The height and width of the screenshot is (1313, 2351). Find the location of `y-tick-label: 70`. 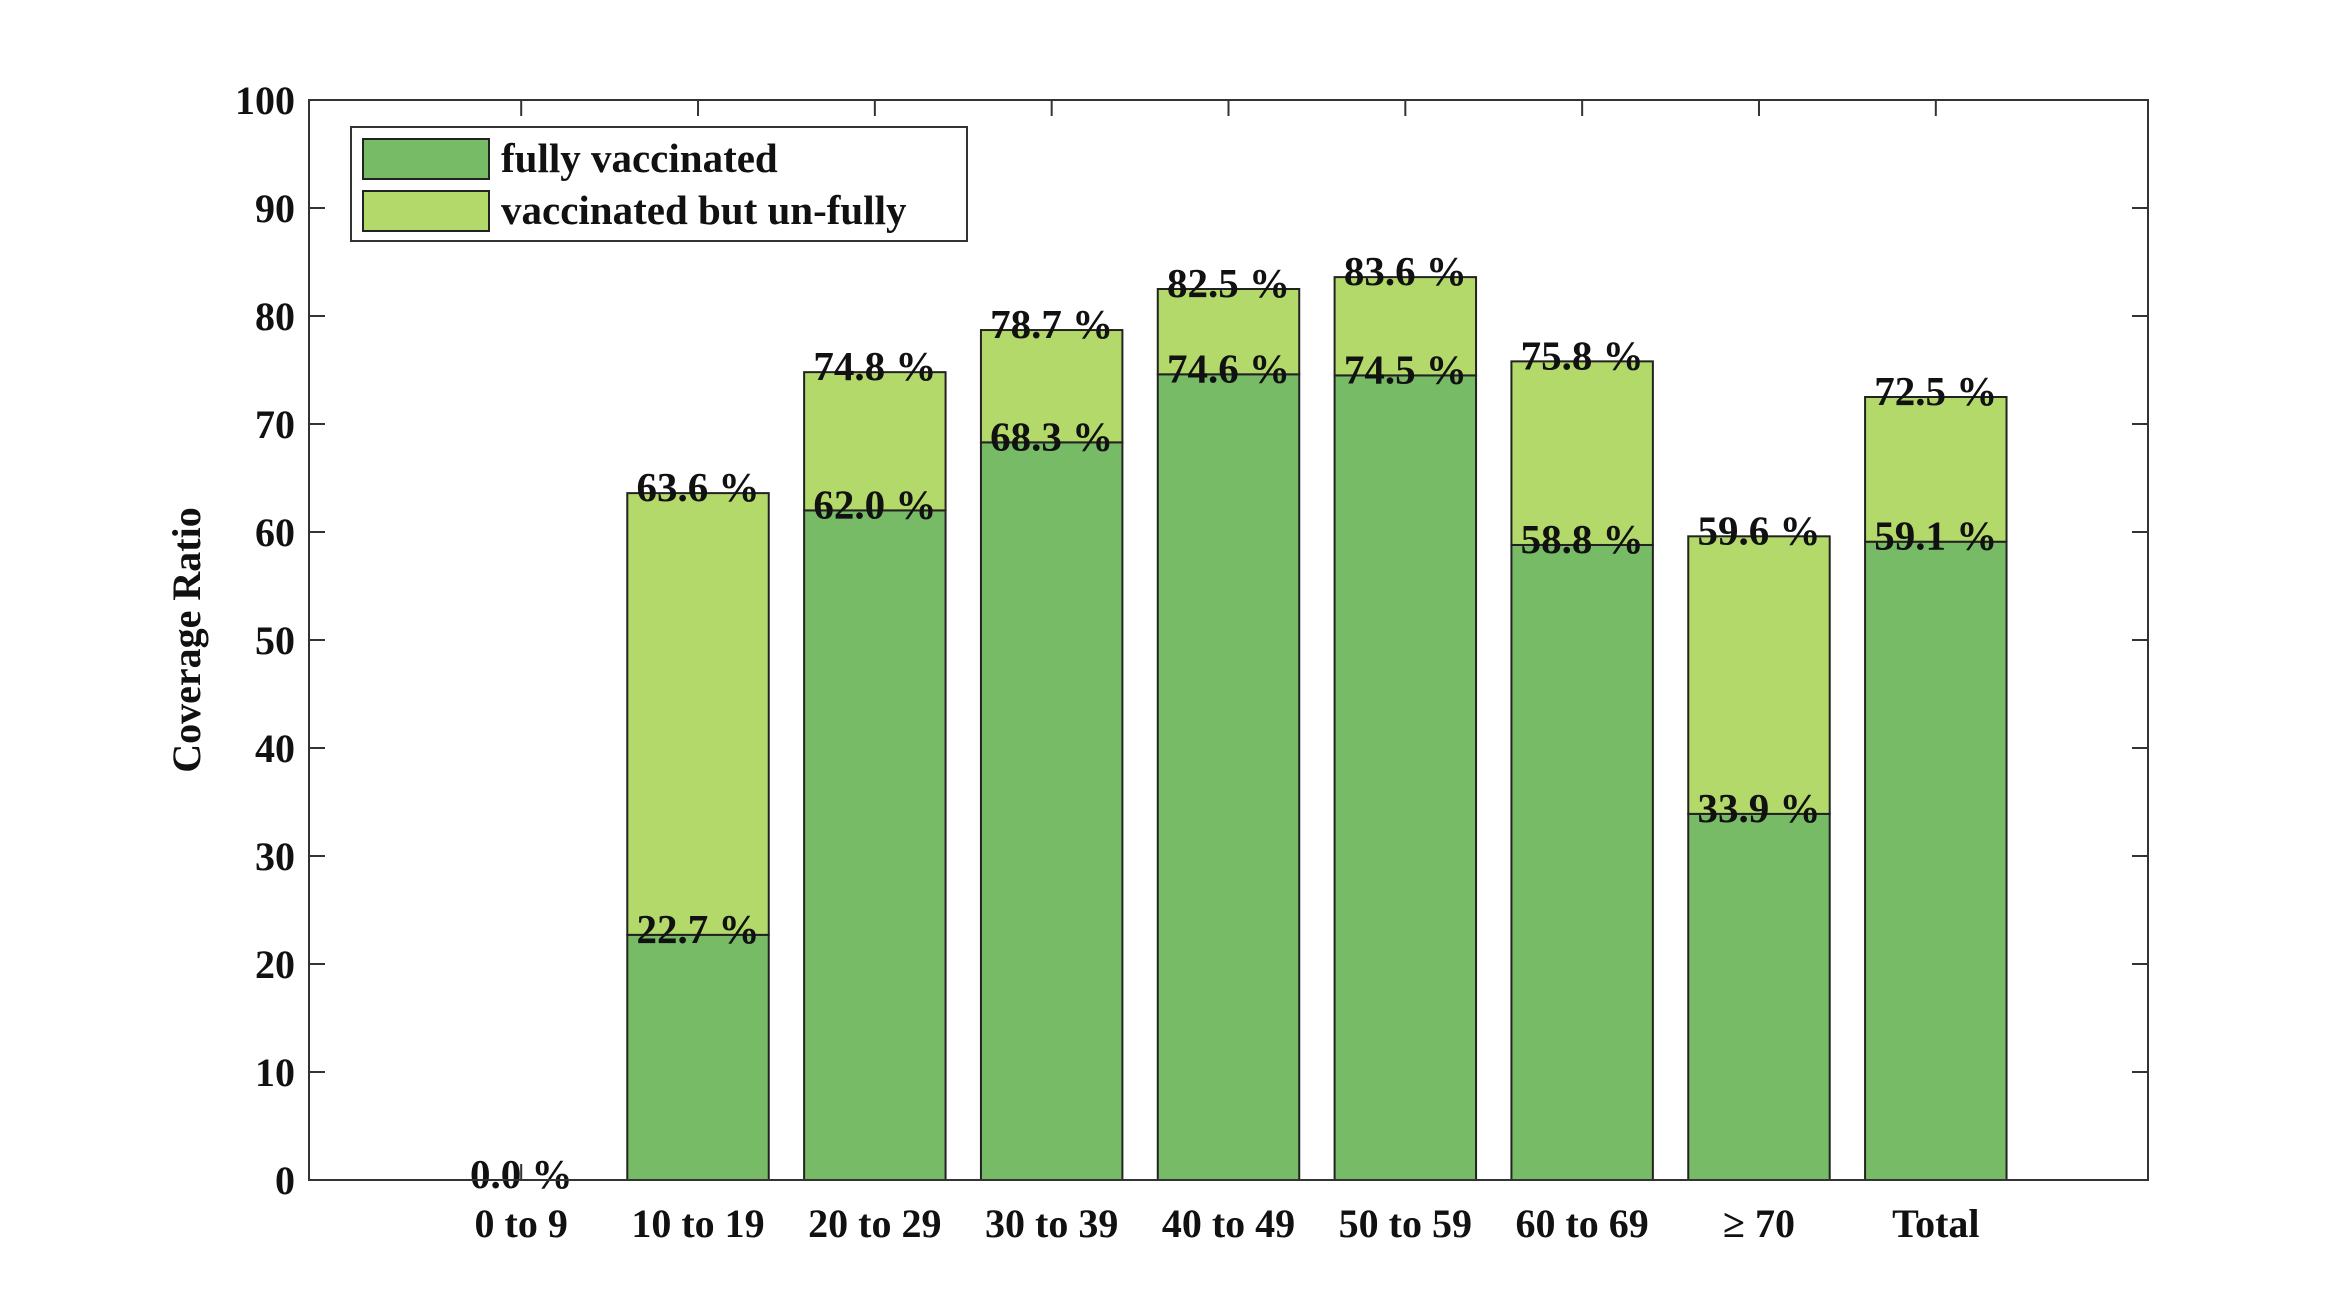

y-tick-label: 70 is located at coordinates (275, 424).